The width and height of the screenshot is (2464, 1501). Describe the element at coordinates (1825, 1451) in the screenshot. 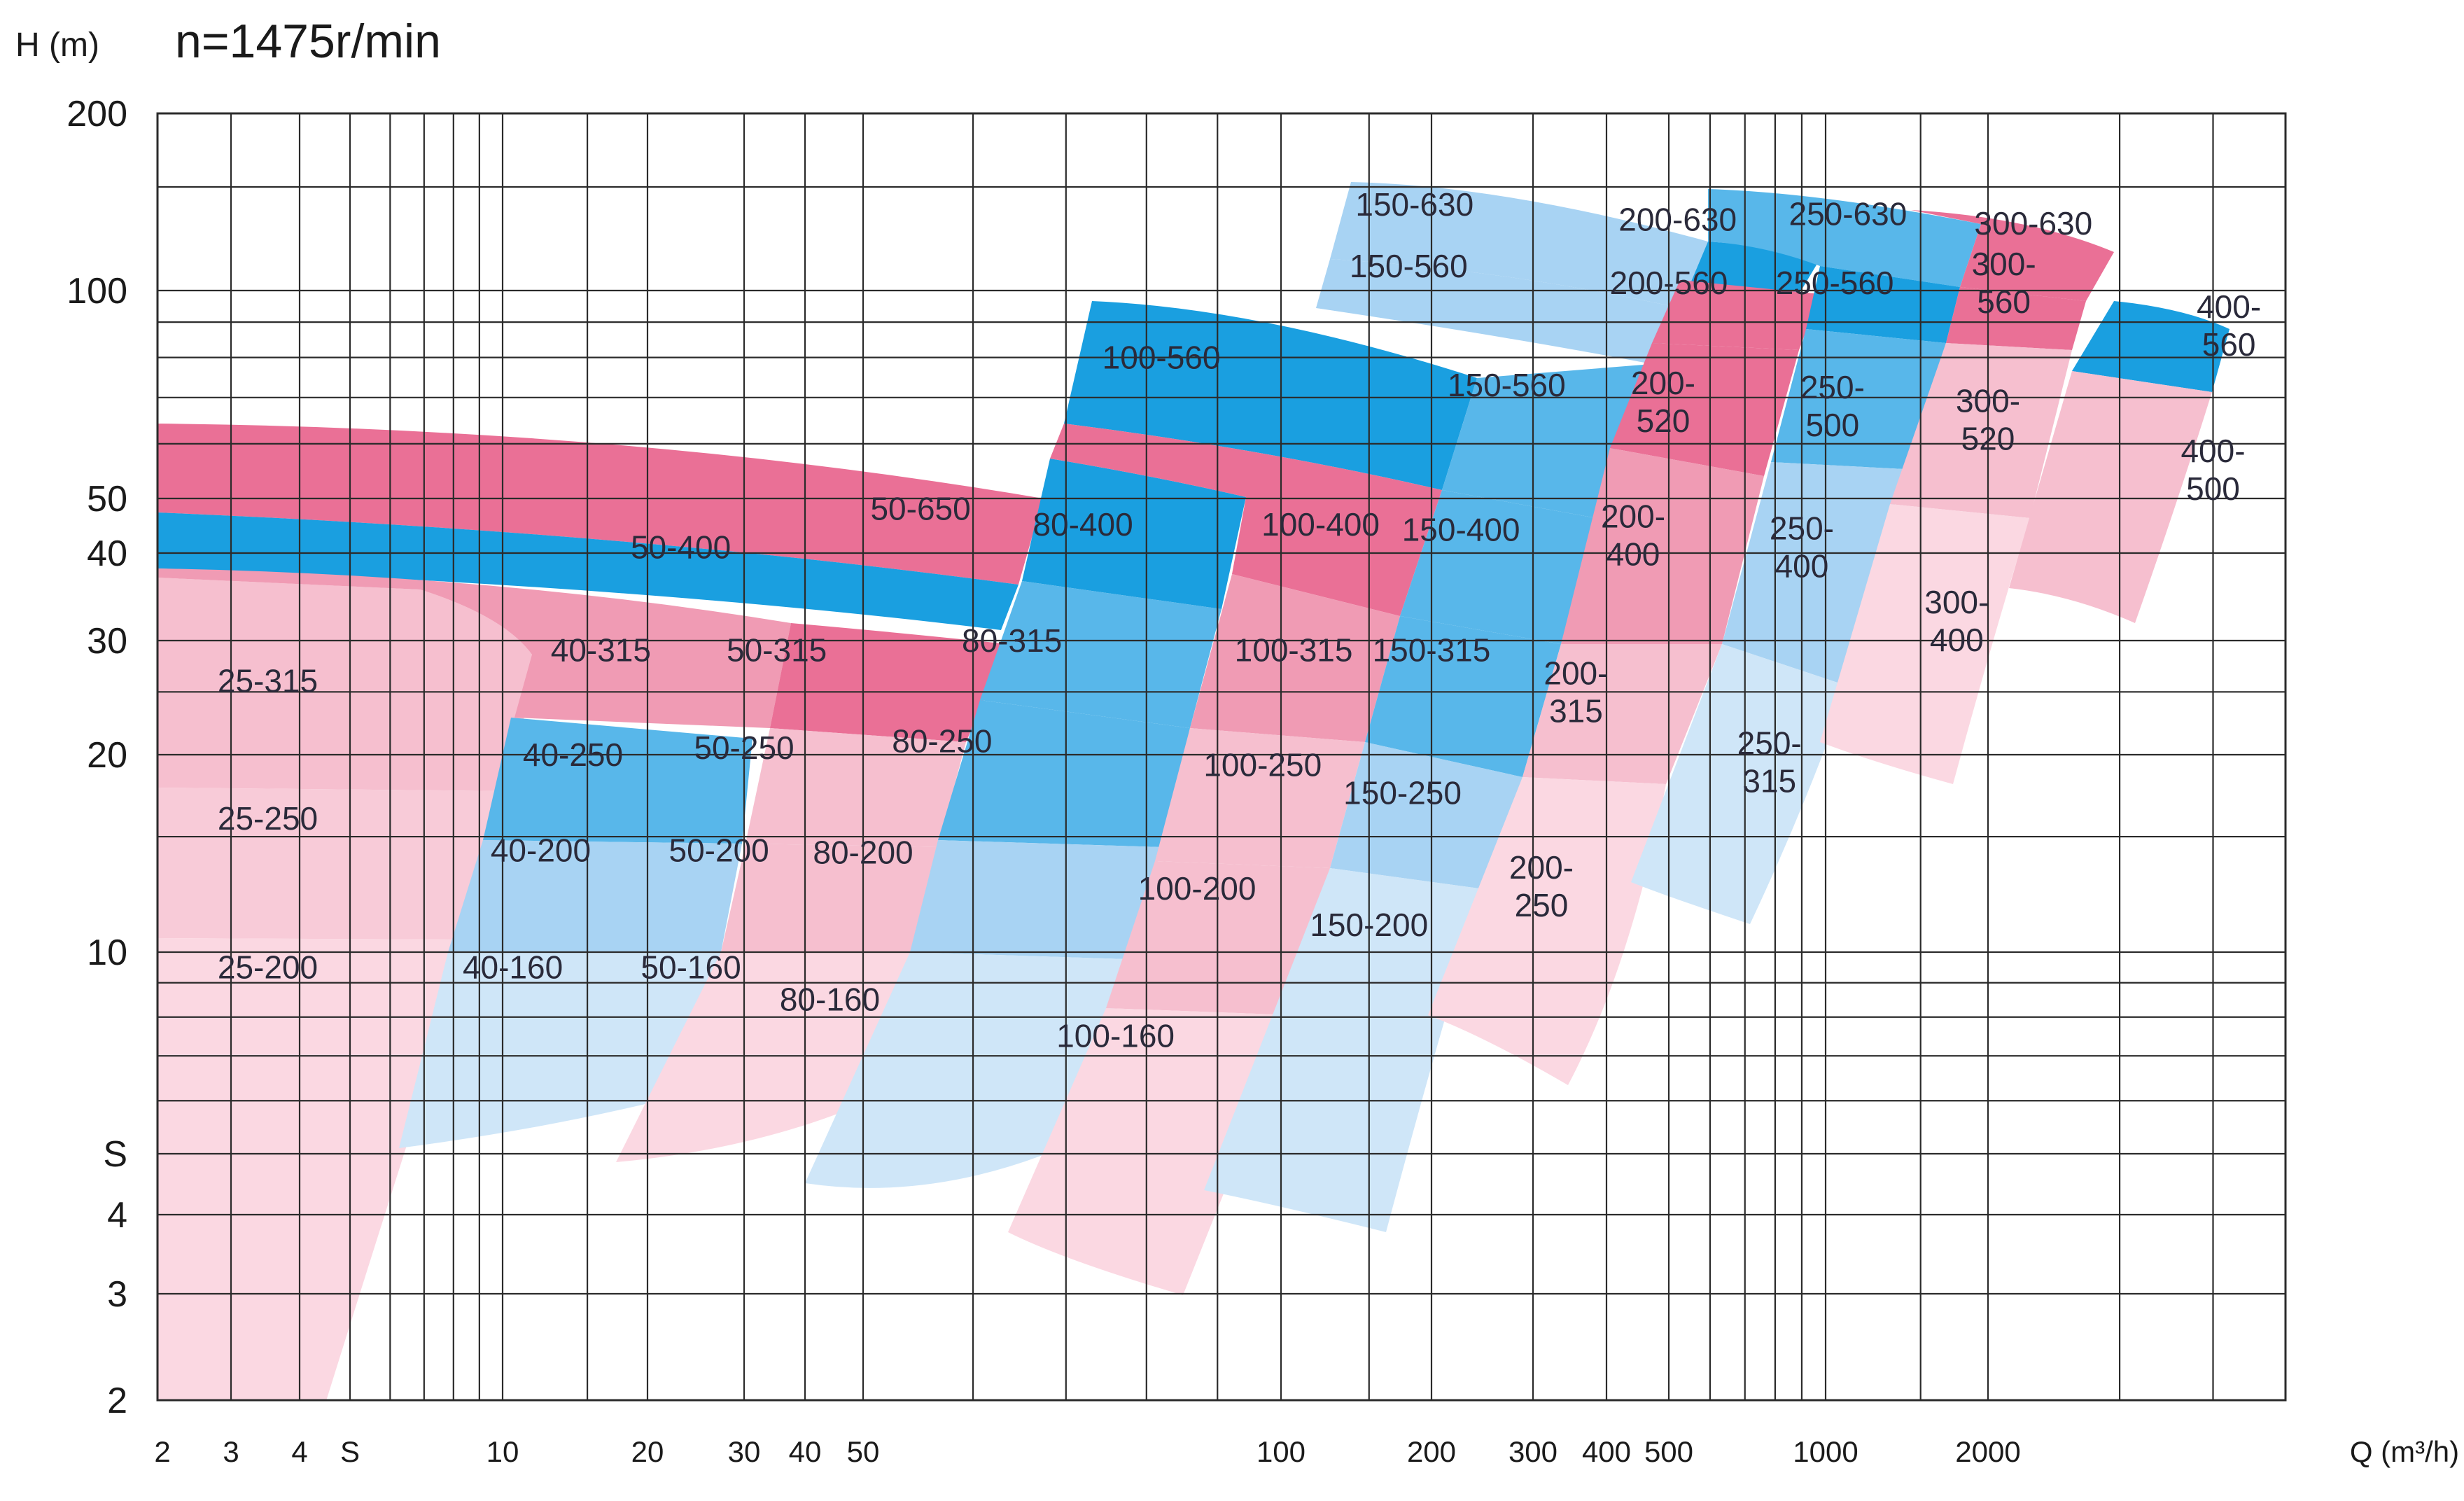

I see `x-tick-label: 1000` at that location.